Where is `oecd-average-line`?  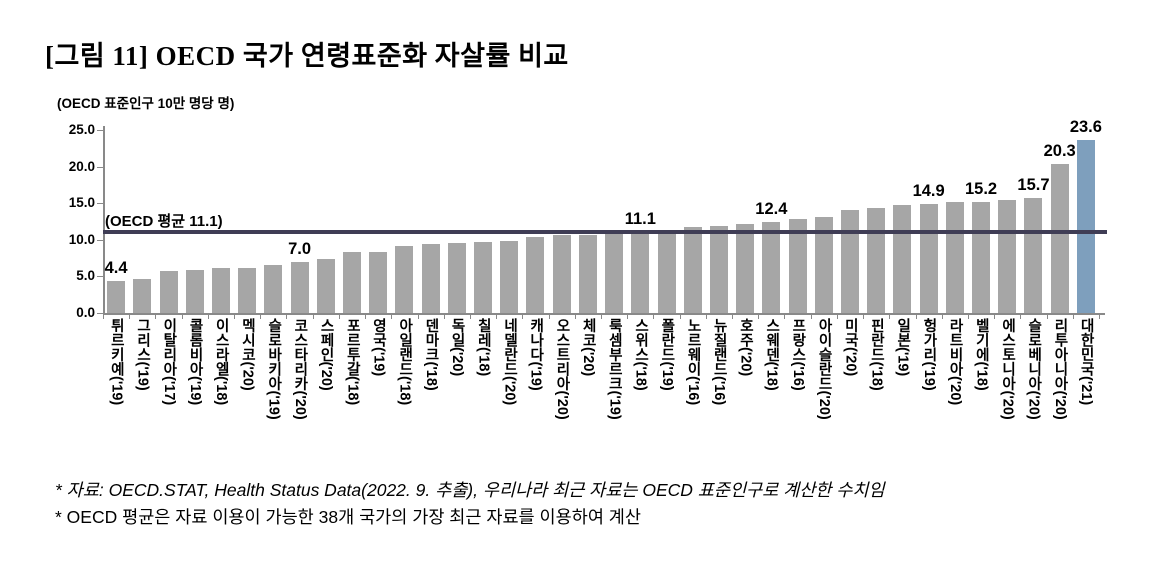 oecd-average-line is located at coordinates (605, 231).